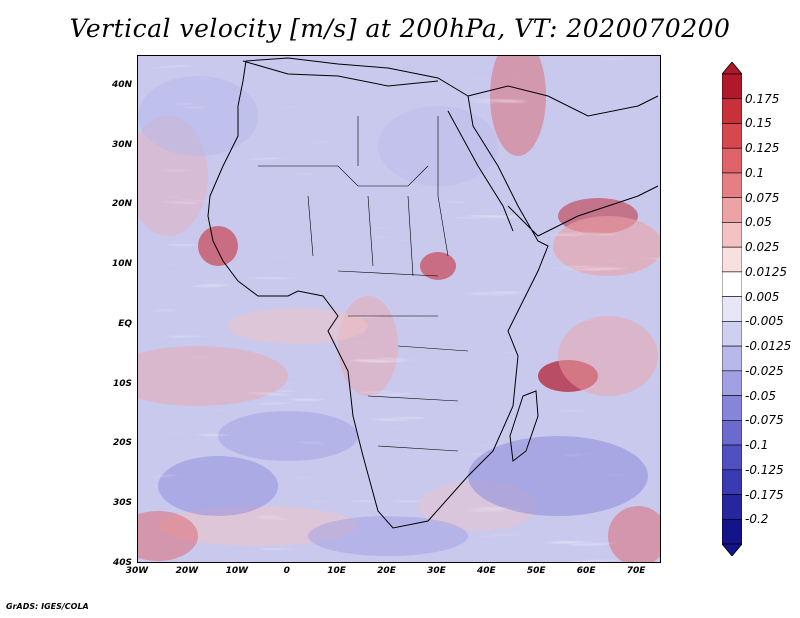 The height and width of the screenshot is (618, 800). I want to click on y-tick-label: 10S, so click(122, 383).